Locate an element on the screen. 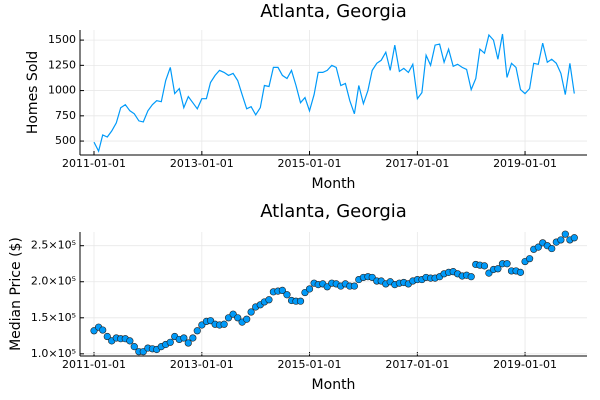  y-axis-label: Homes Sold is located at coordinates (33, 92).